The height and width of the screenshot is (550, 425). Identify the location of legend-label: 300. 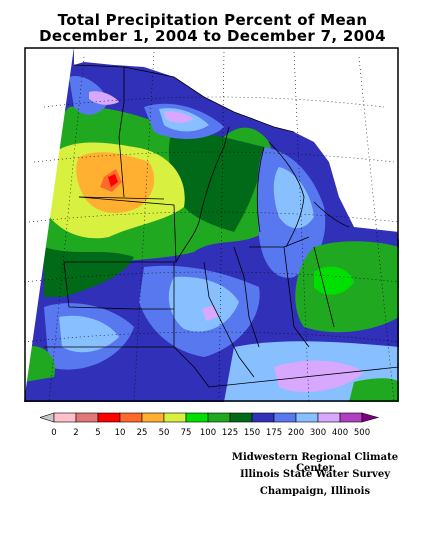
(318, 433).